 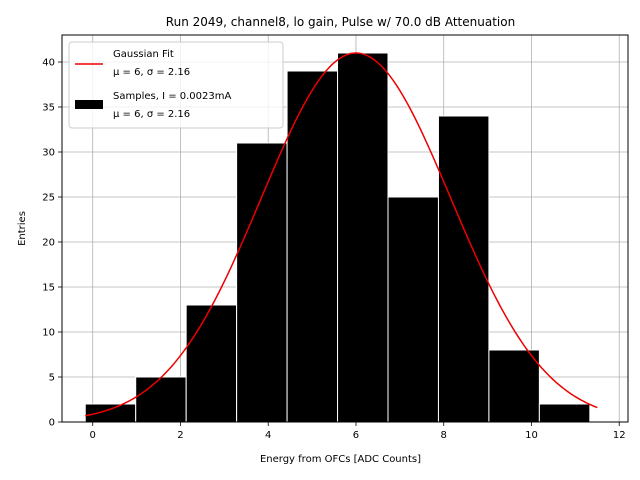 What do you see at coordinates (48, 153) in the screenshot?
I see `y-tick-label: 30` at bounding box center [48, 153].